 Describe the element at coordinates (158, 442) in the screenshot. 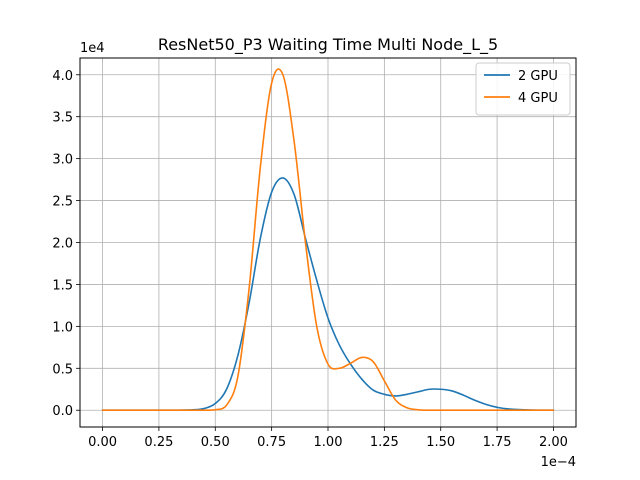

I see `x-tick-label: 0.25` at that location.